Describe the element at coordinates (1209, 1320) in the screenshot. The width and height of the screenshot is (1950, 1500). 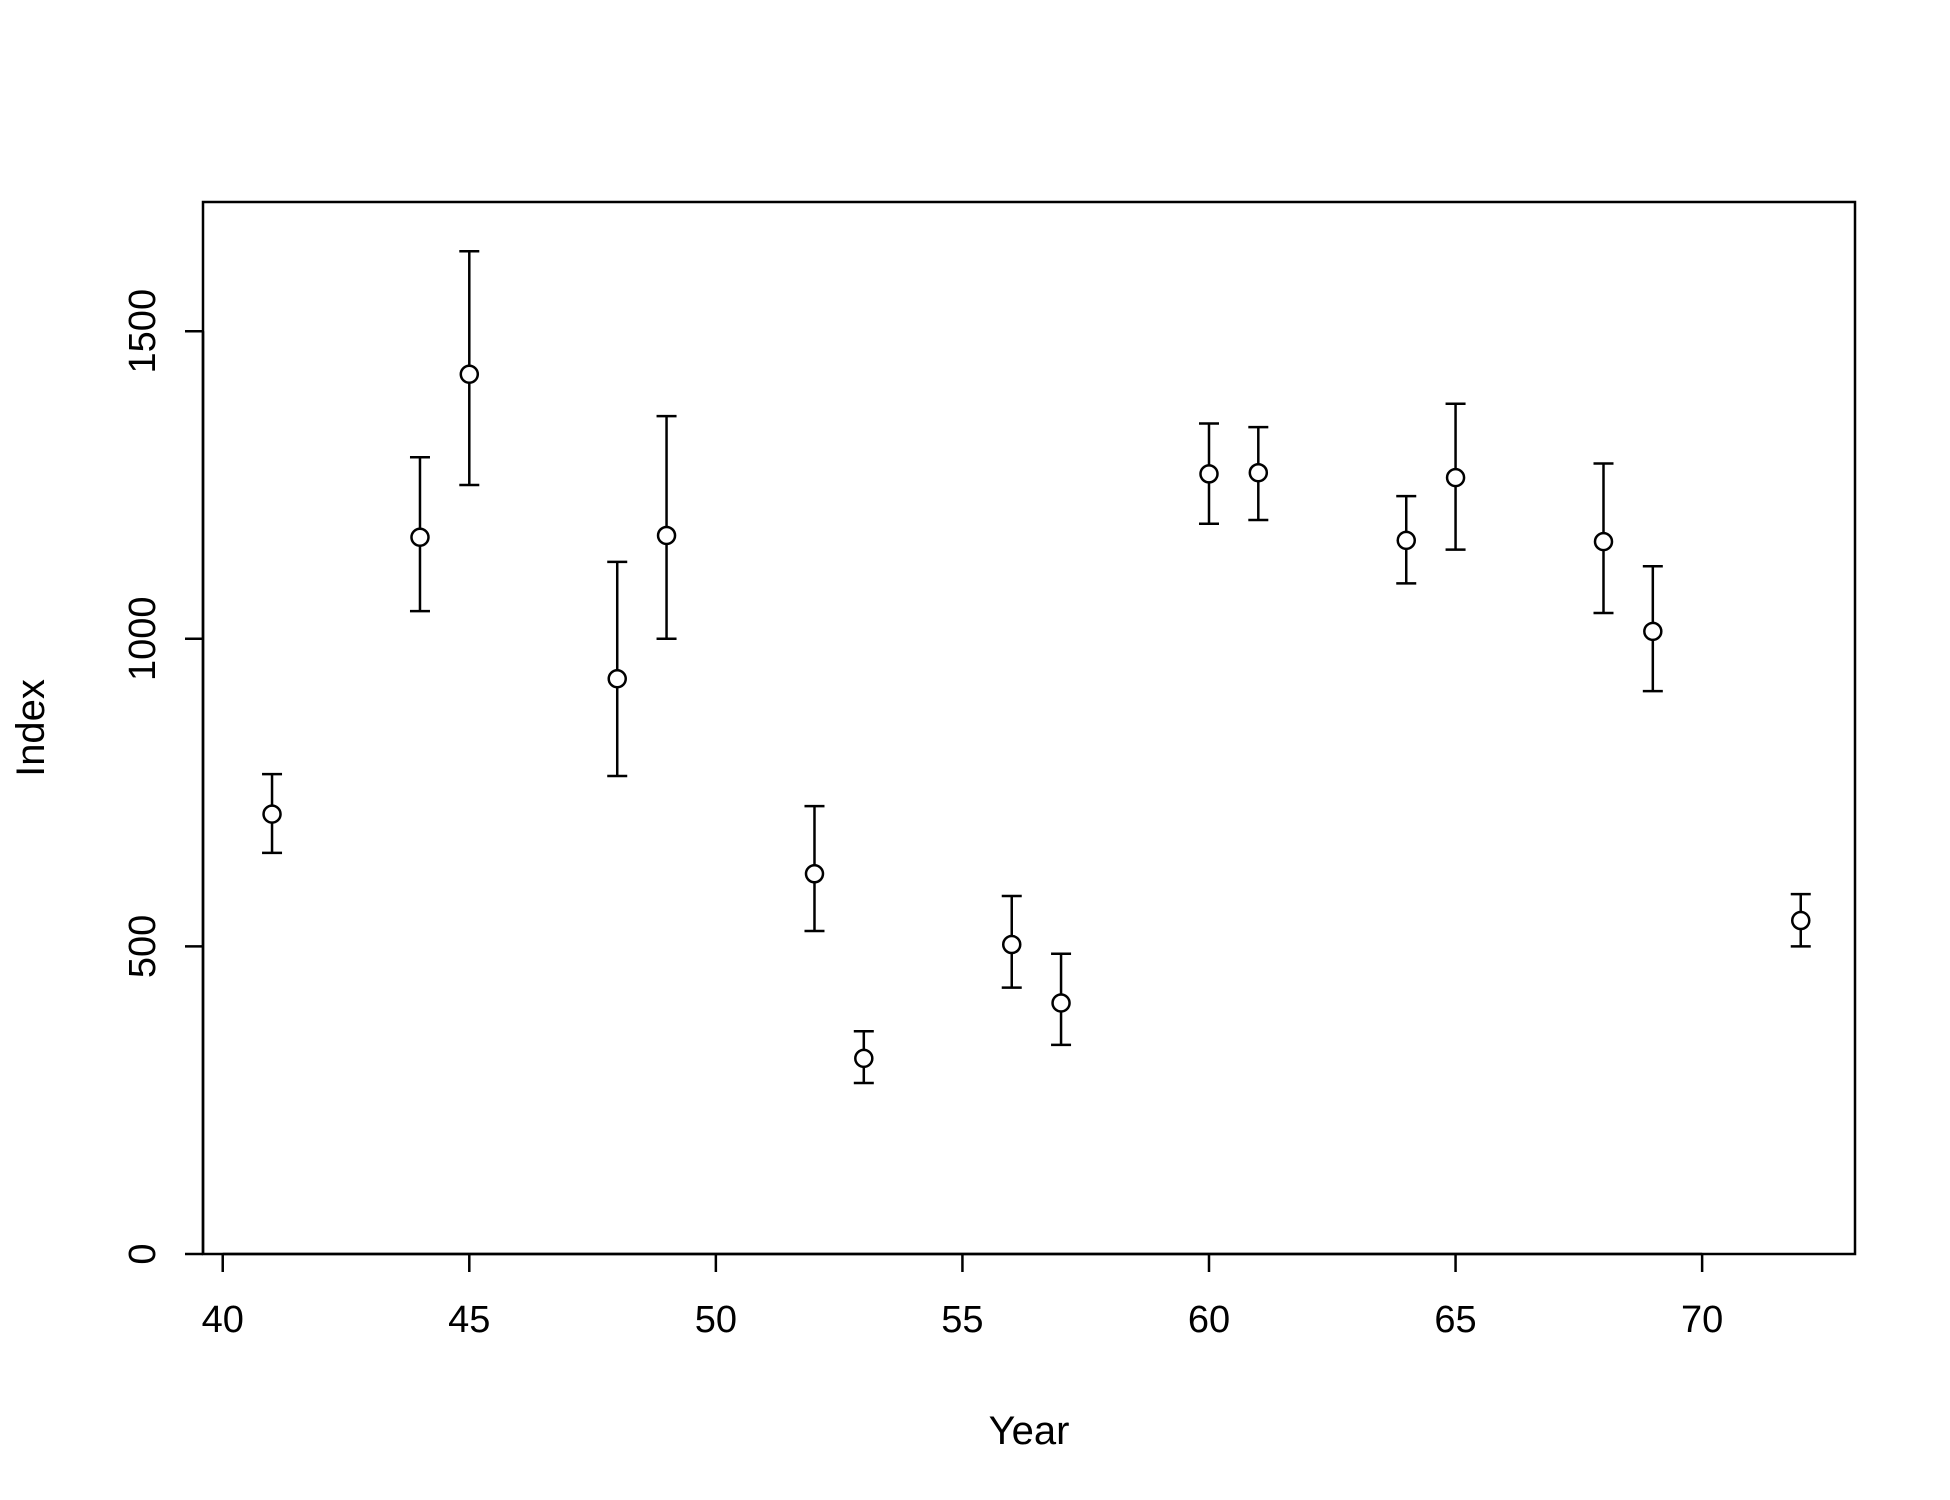
I see `x-tick-label: 60` at that location.